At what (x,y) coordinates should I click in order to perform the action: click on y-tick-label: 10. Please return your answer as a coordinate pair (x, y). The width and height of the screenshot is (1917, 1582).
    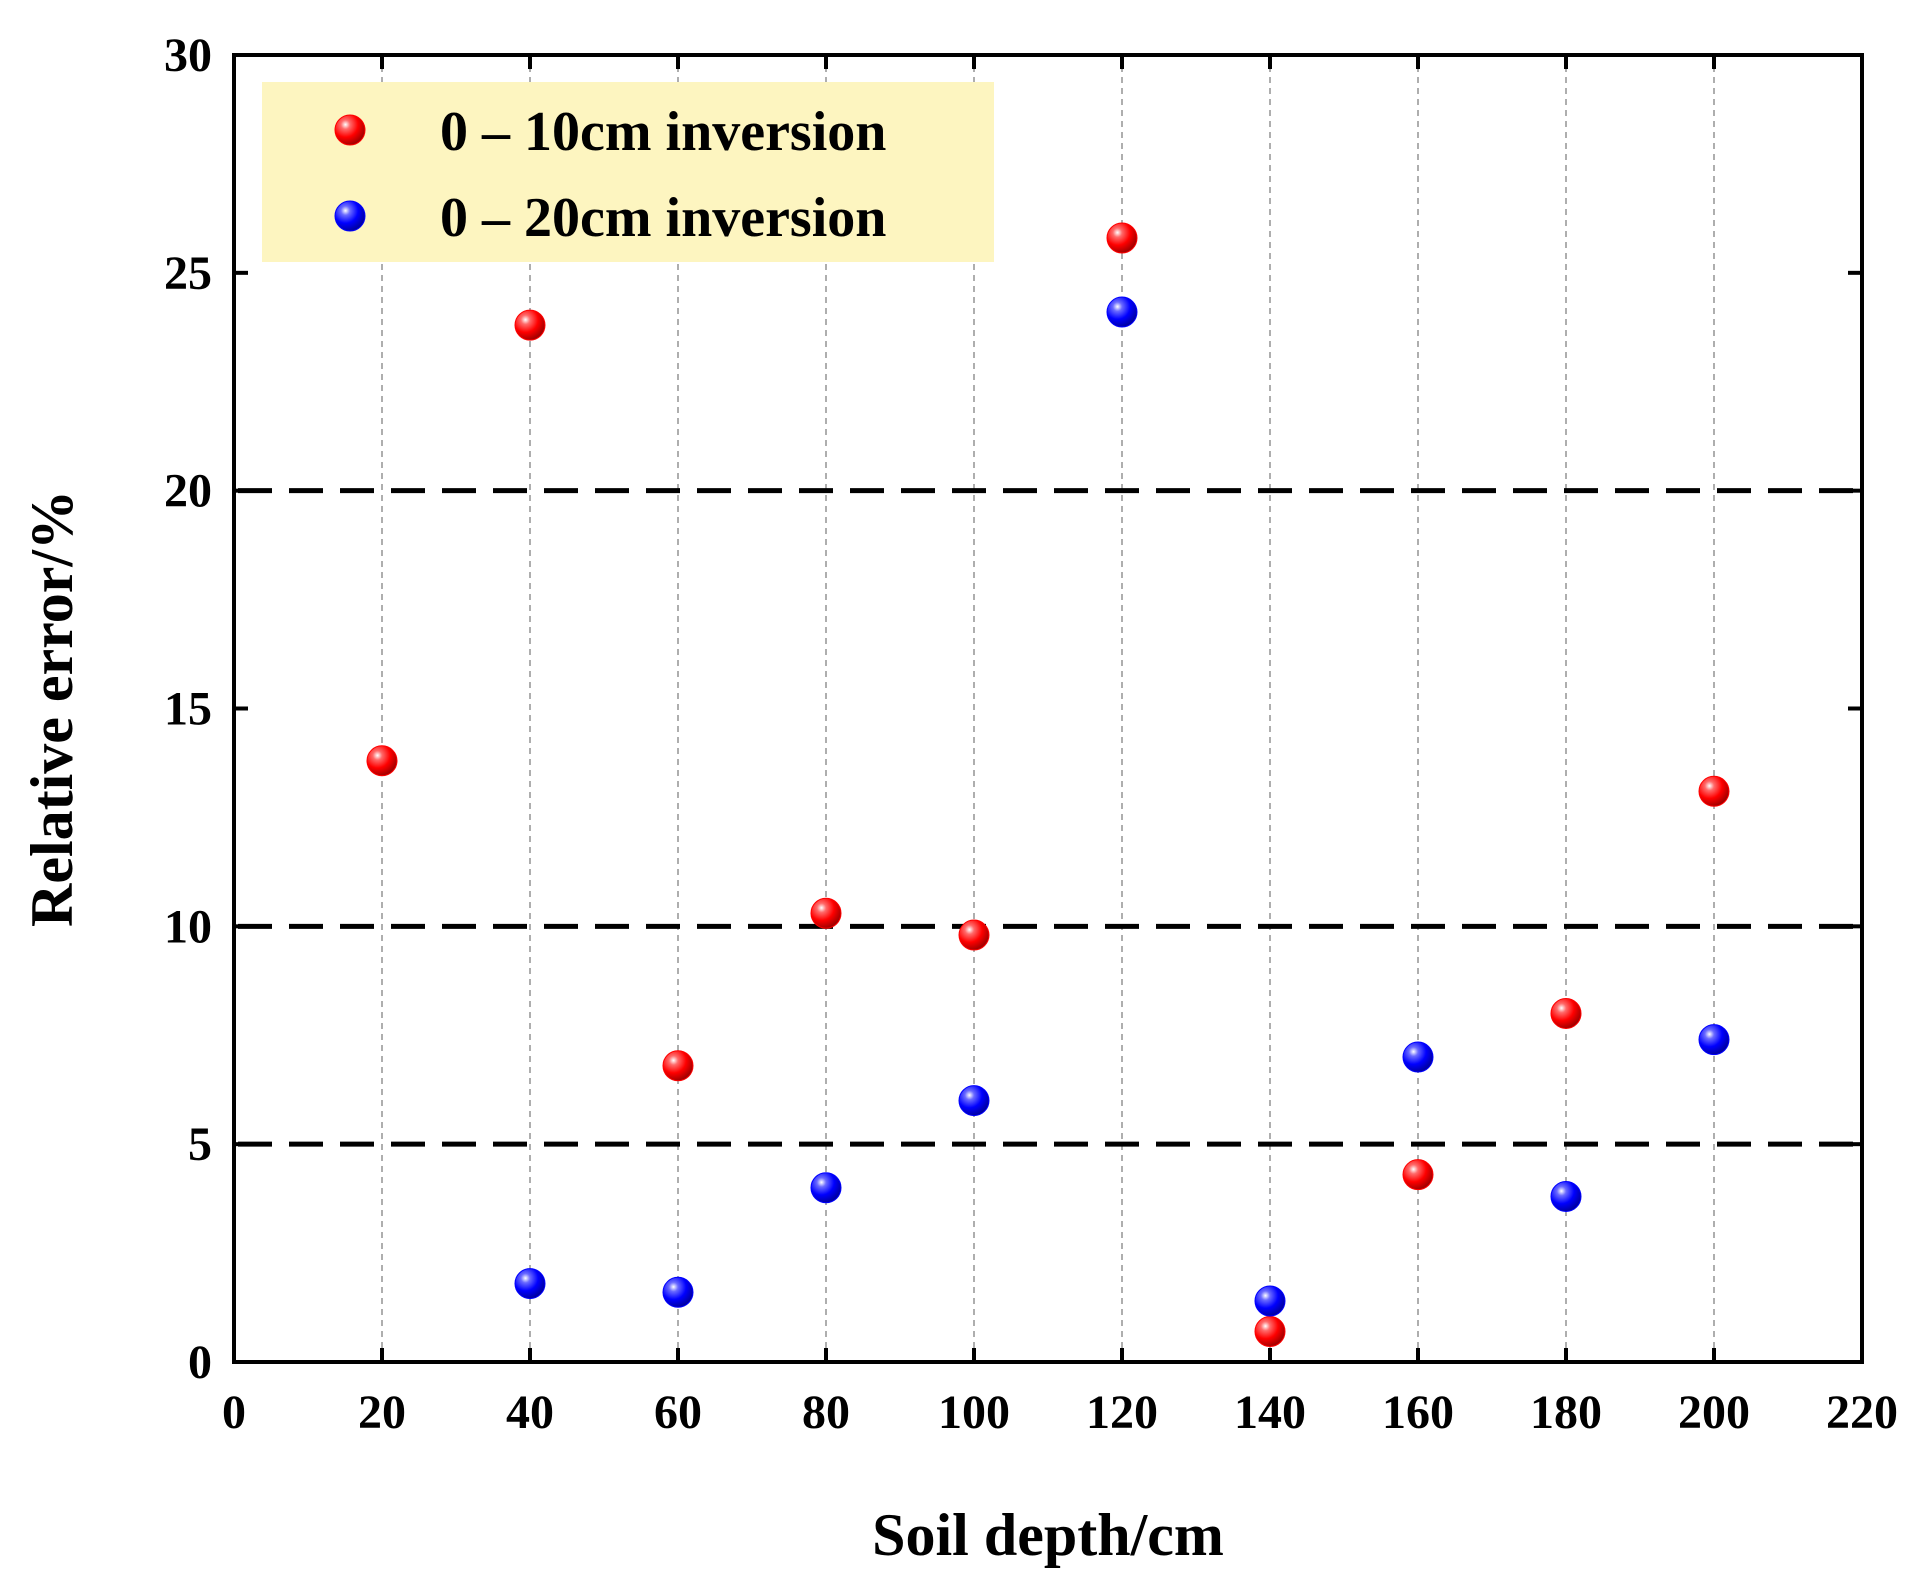
    Looking at the image, I should click on (188, 926).